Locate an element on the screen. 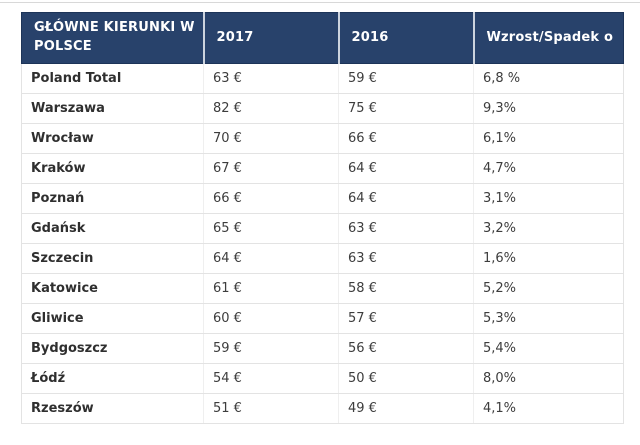  table-row: Poland Total 63 €59 €6,8 % is located at coordinates (322, 78).